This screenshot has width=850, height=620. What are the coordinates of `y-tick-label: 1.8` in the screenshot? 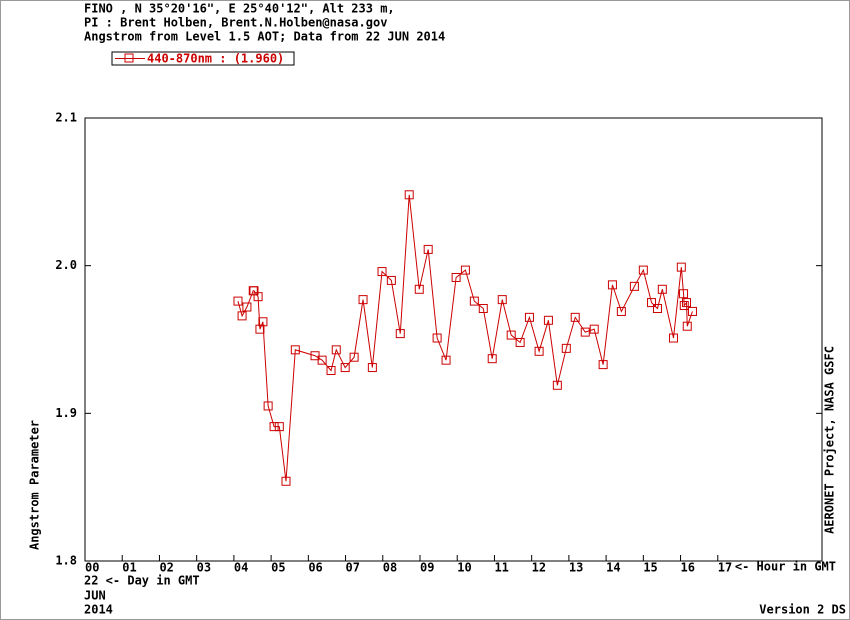 It's located at (66, 561).